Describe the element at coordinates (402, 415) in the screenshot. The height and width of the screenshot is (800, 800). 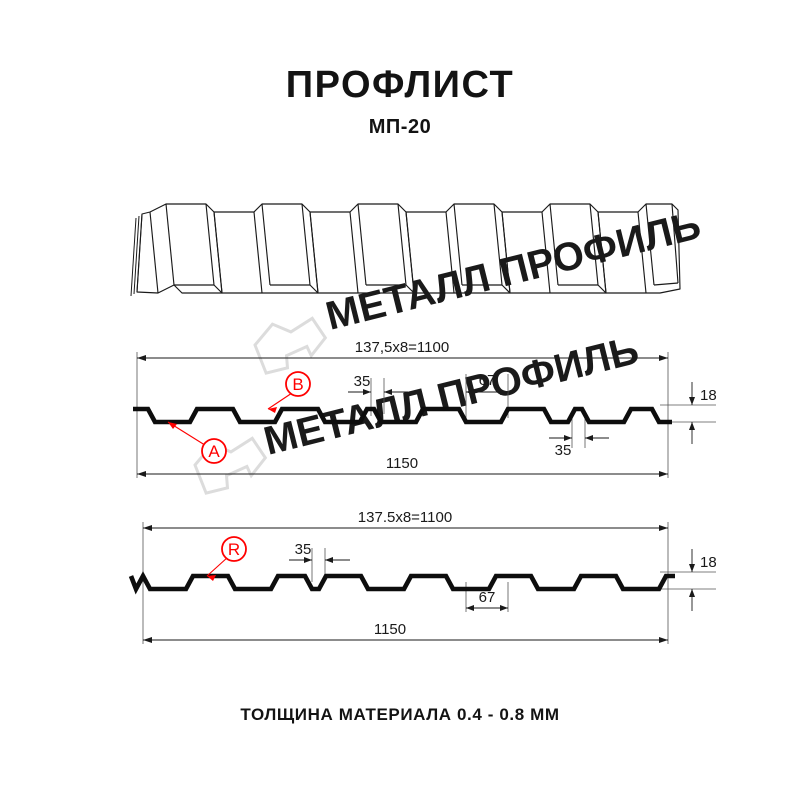
I see `profile-outline-top` at that location.